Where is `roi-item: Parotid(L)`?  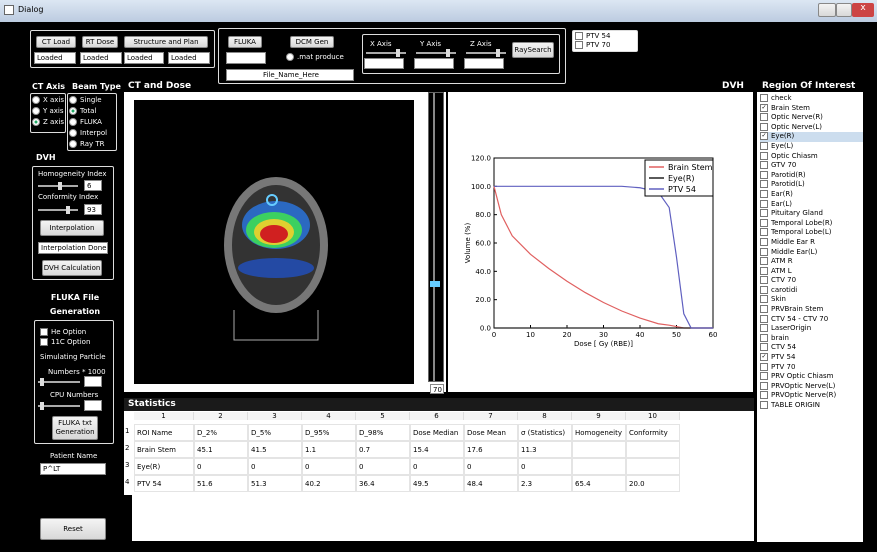
roi-item: Parotid(L) is located at coordinates (811, 185).